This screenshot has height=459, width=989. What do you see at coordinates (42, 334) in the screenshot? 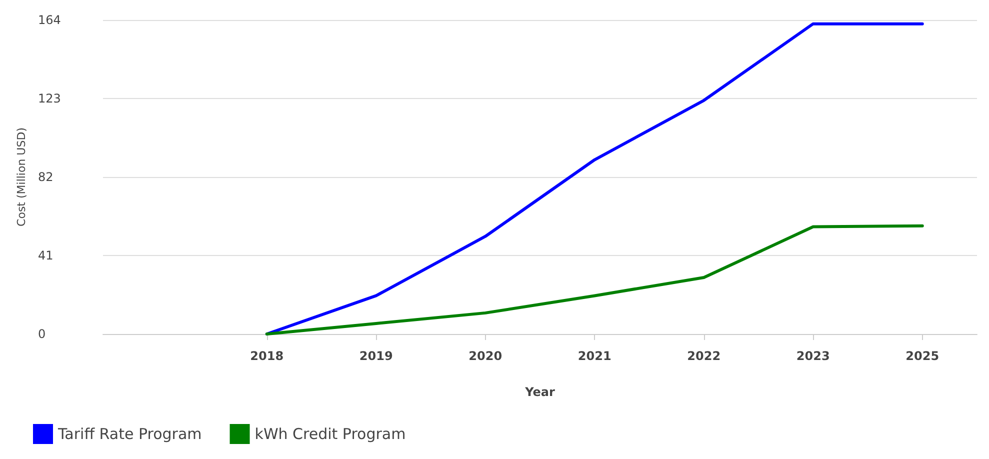
I see `y-tick-label: 0` at bounding box center [42, 334].